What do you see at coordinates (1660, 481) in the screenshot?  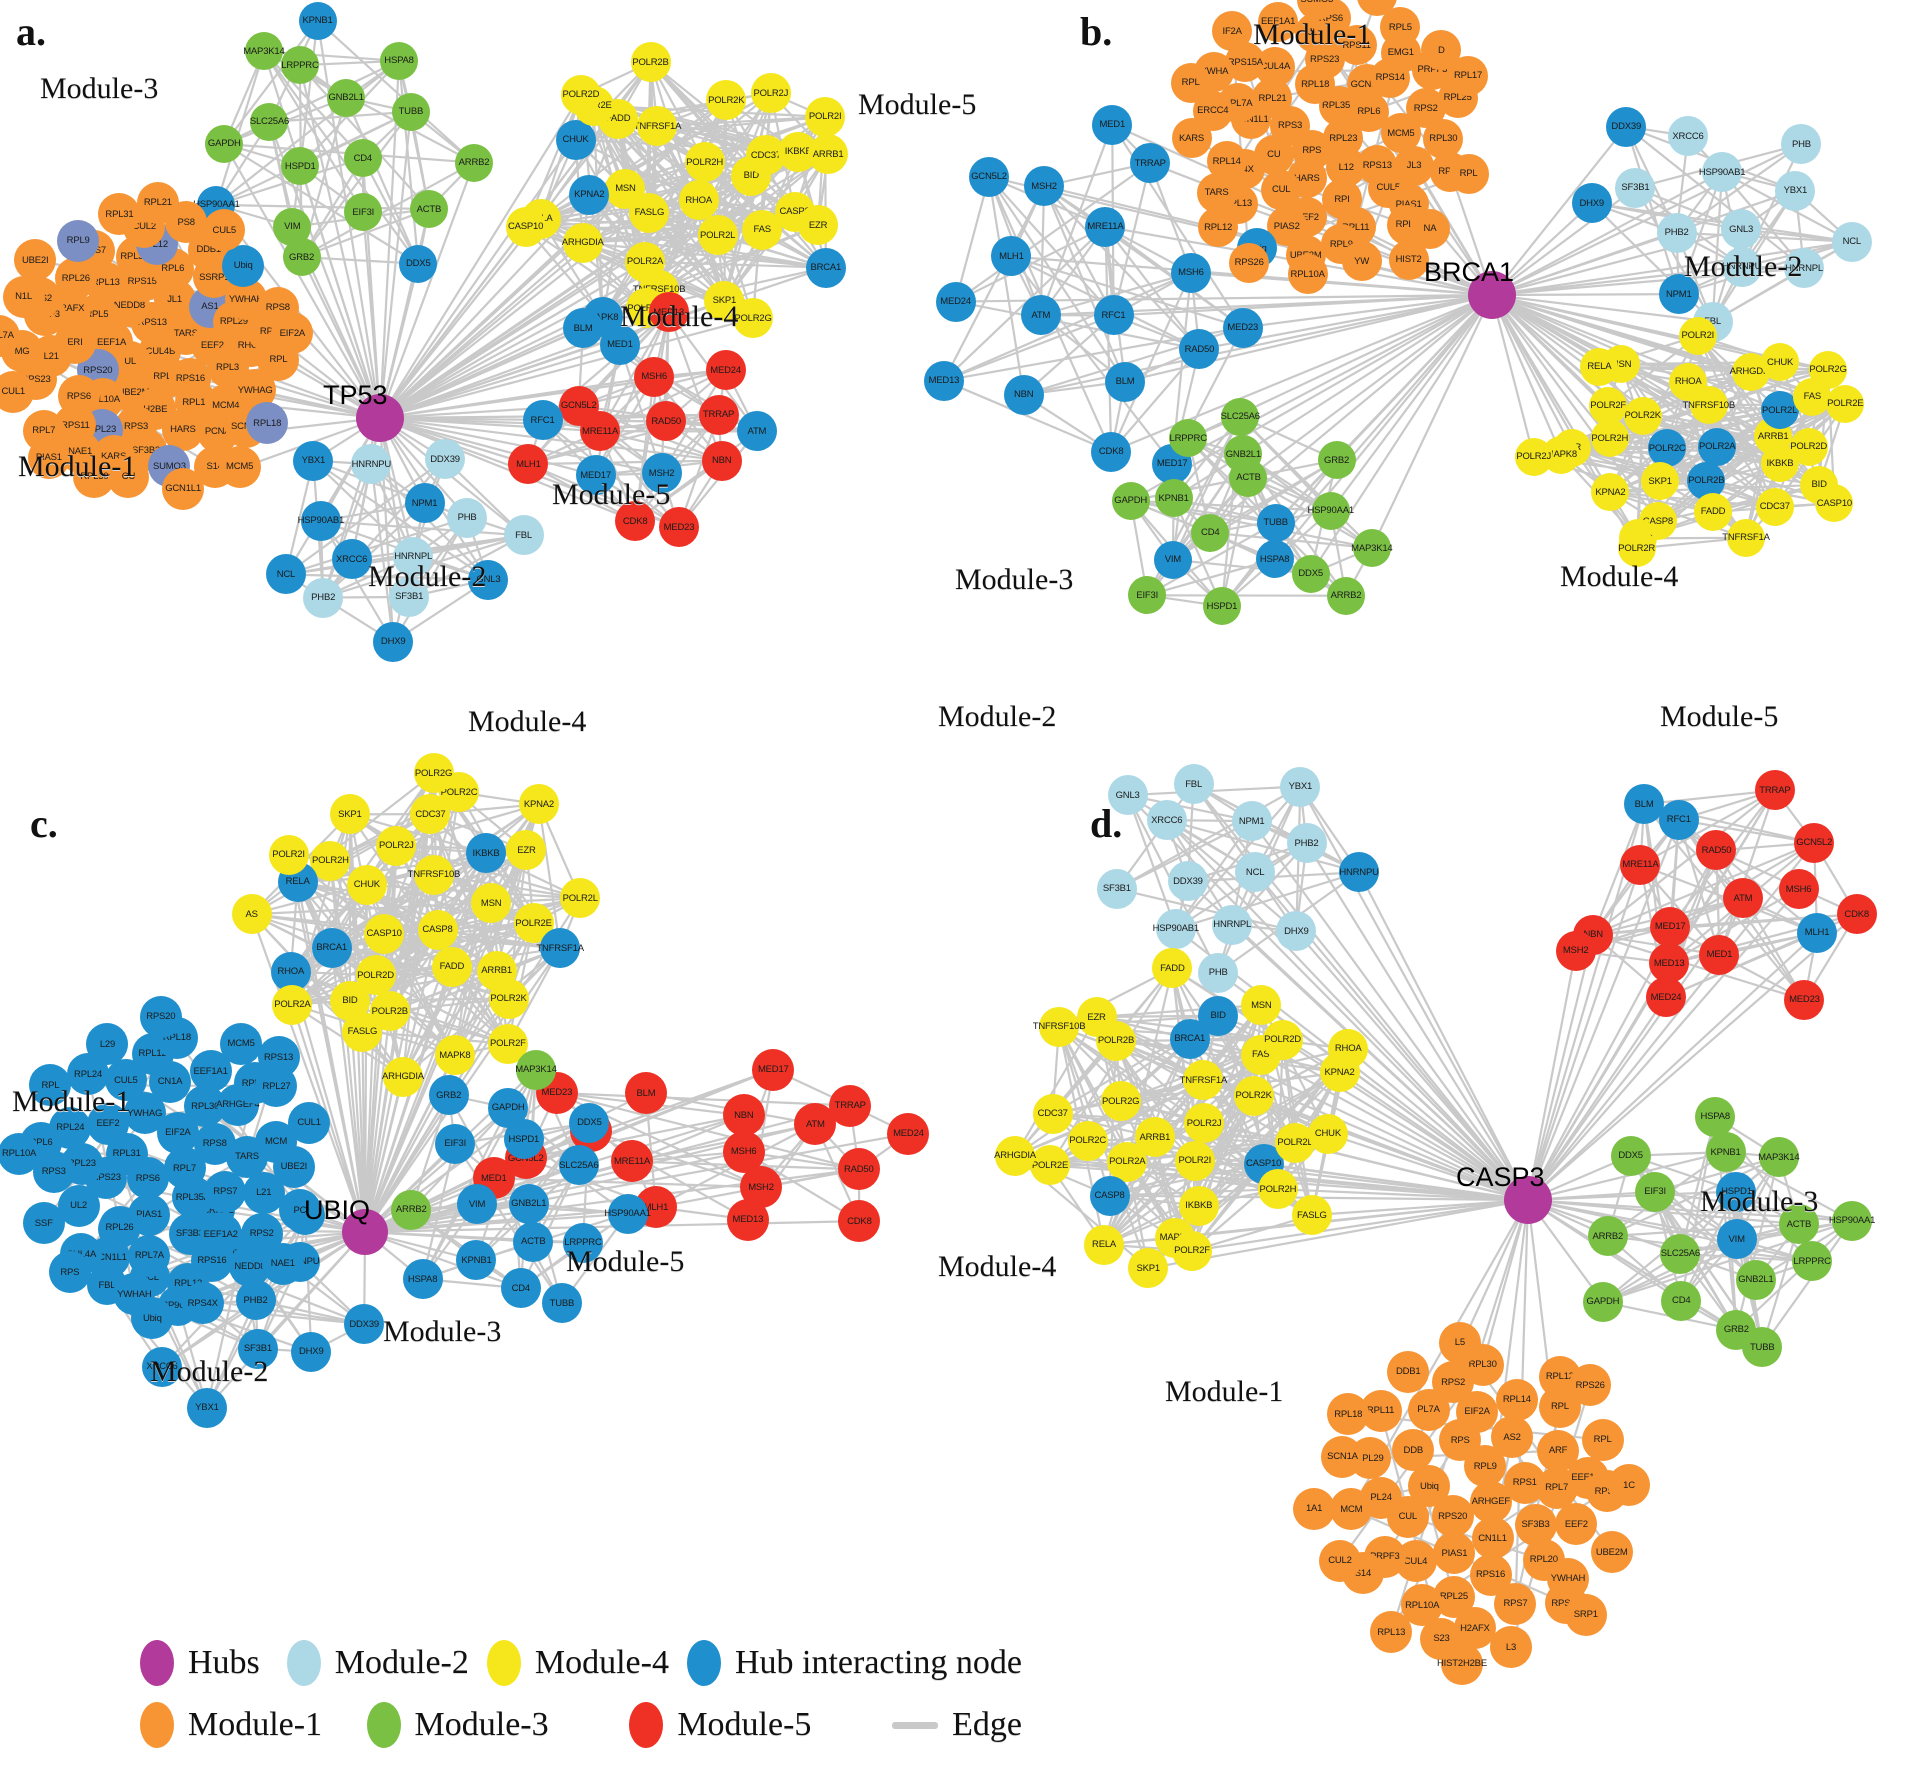 I see `network-node-skp1: SKP1` at bounding box center [1660, 481].